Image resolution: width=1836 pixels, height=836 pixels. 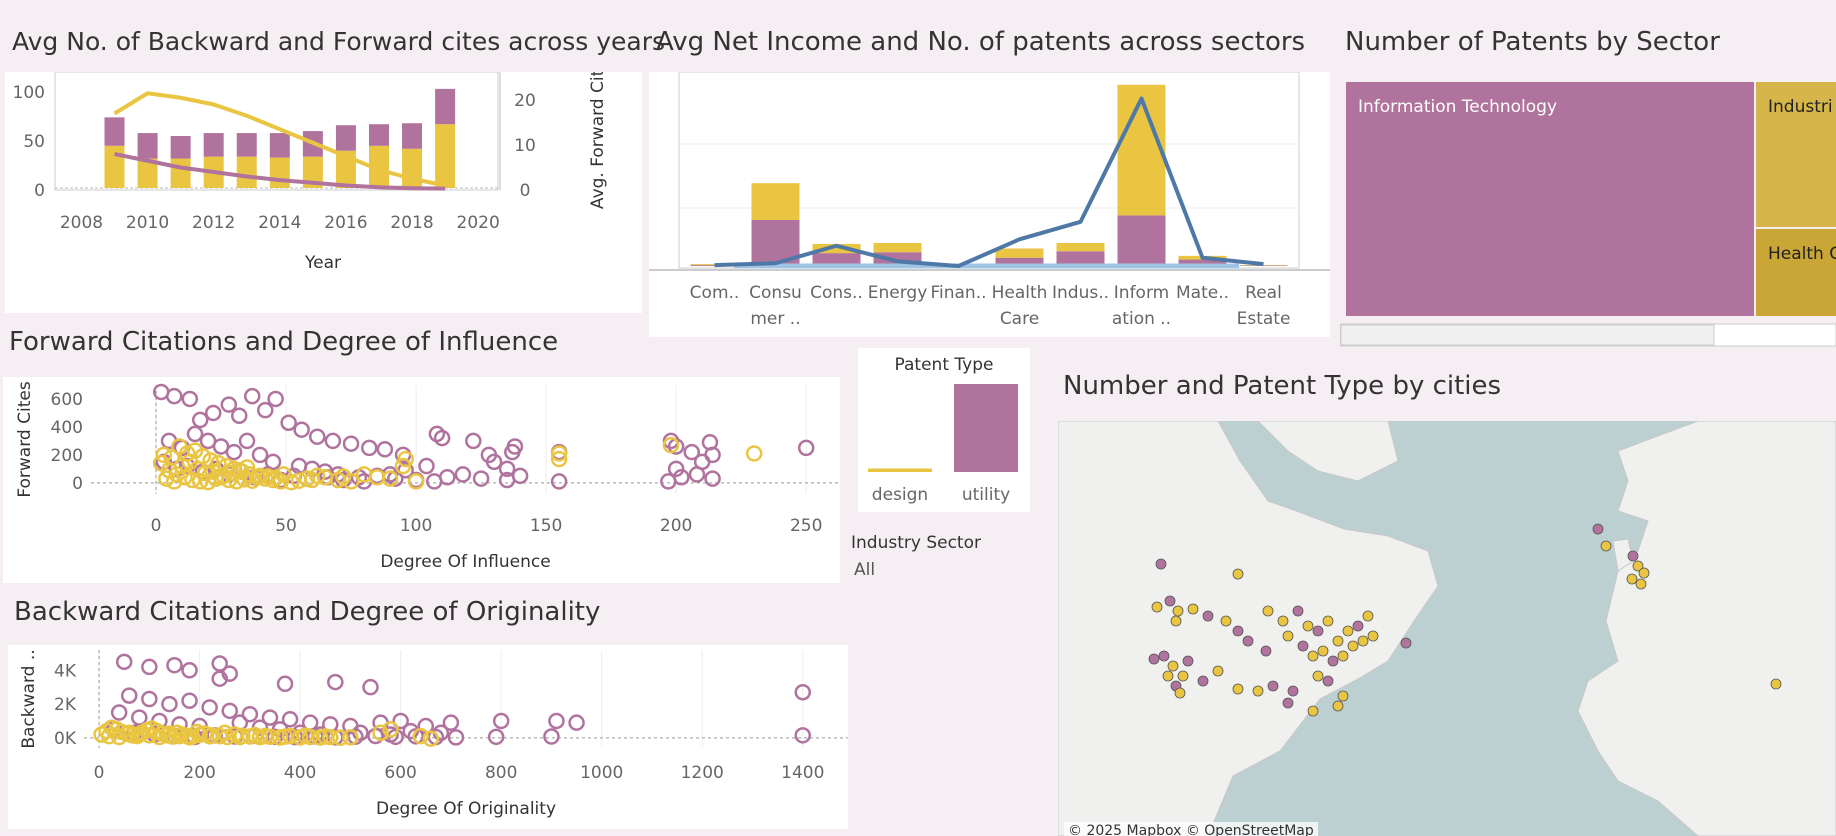 I want to click on treemap-cell, so click(x=1796, y=272).